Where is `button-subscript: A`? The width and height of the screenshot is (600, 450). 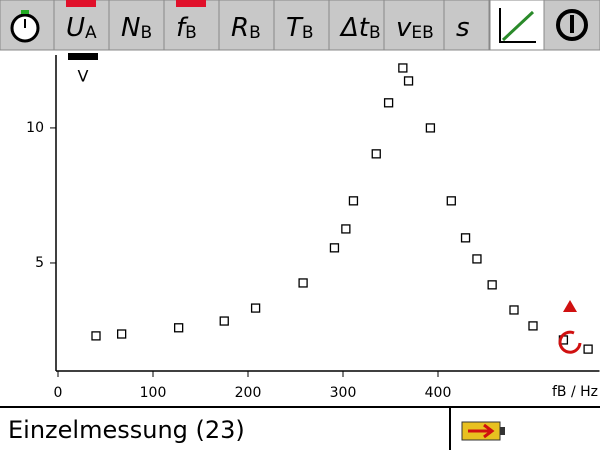
button-subscript: A is located at coordinates (91, 33).